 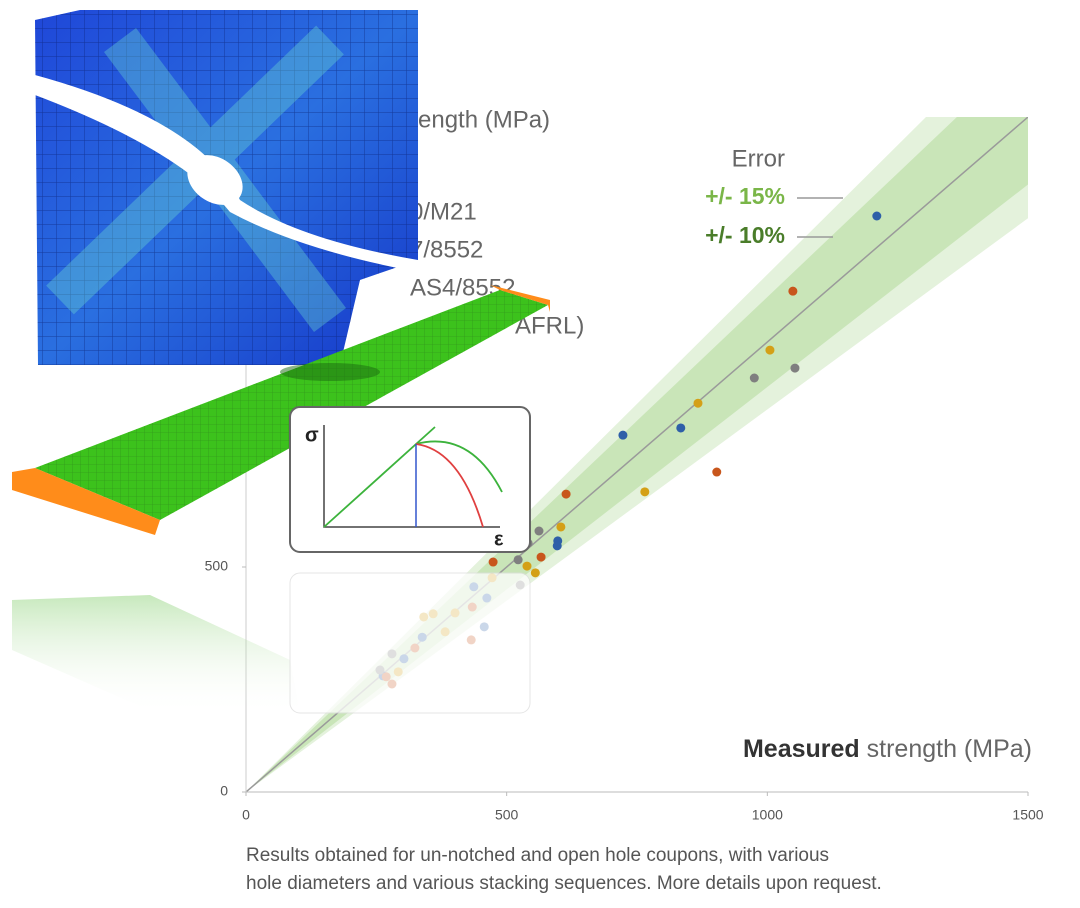 What do you see at coordinates (215, 180) in the screenshot?
I see `fe-hole` at bounding box center [215, 180].